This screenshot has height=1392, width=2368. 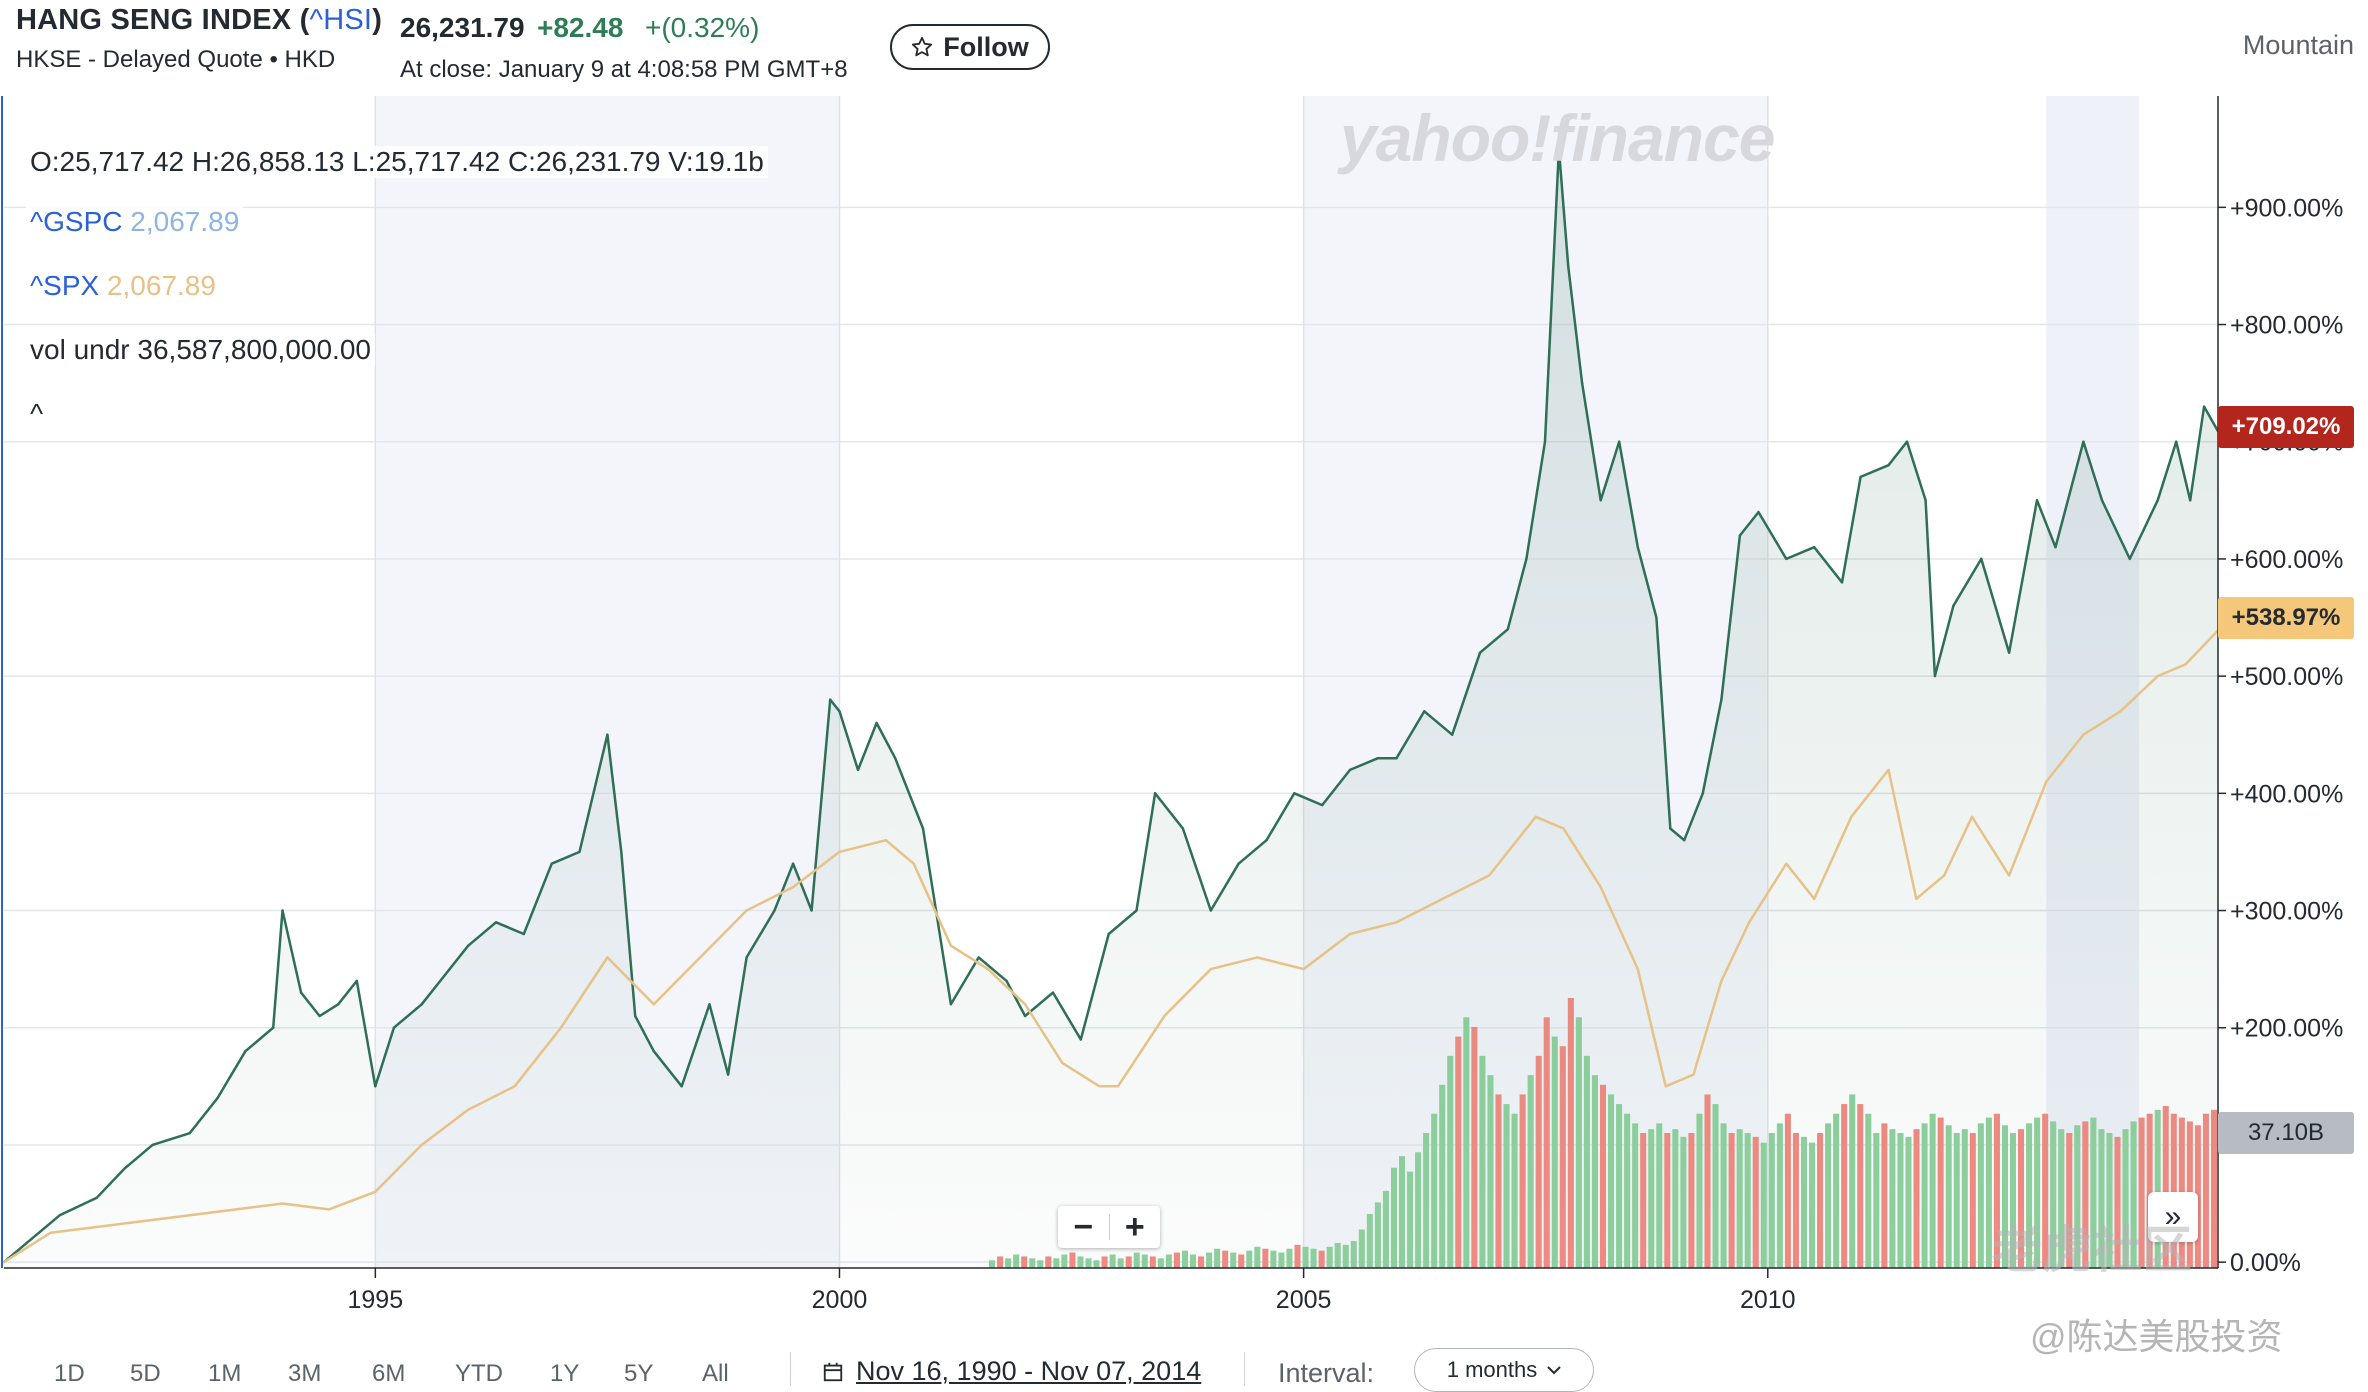 What do you see at coordinates (1109, 1227) in the screenshot?
I see `zoom-controls: − +` at bounding box center [1109, 1227].